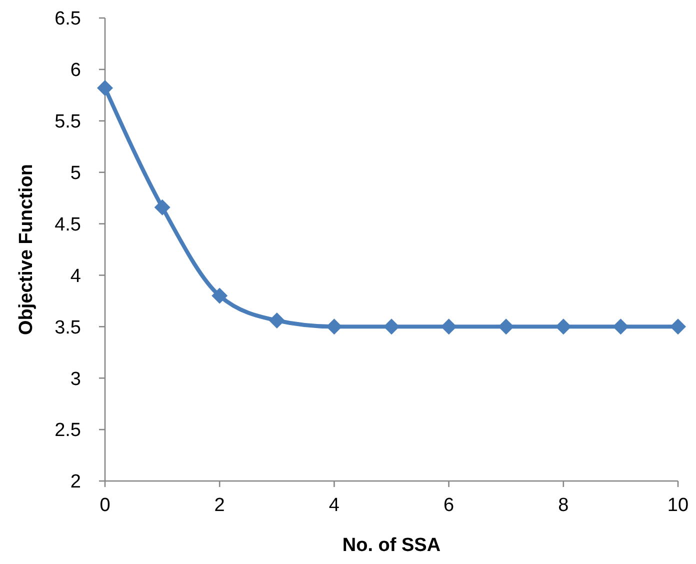 The width and height of the screenshot is (696, 564). Describe the element at coordinates (67, 225) in the screenshot. I see `y-tick-label: 4.5` at that location.